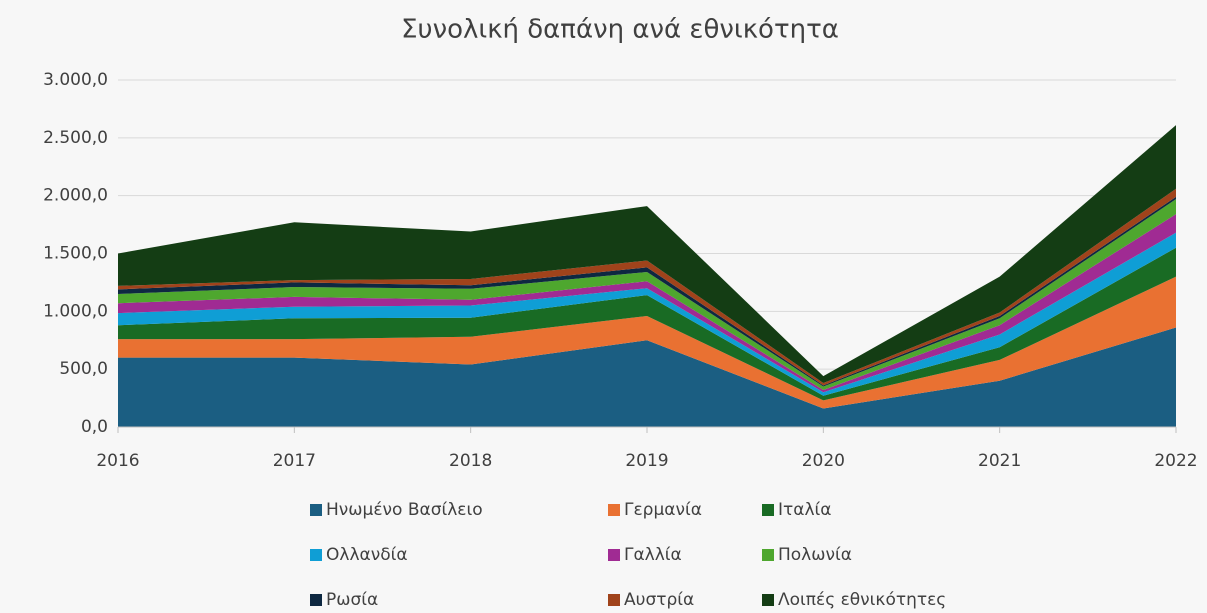 Image resolution: width=1207 pixels, height=613 pixels. What do you see at coordinates (862, 600) in the screenshot?
I see `legend-label: Λοιπές εθνικότητες` at bounding box center [862, 600].